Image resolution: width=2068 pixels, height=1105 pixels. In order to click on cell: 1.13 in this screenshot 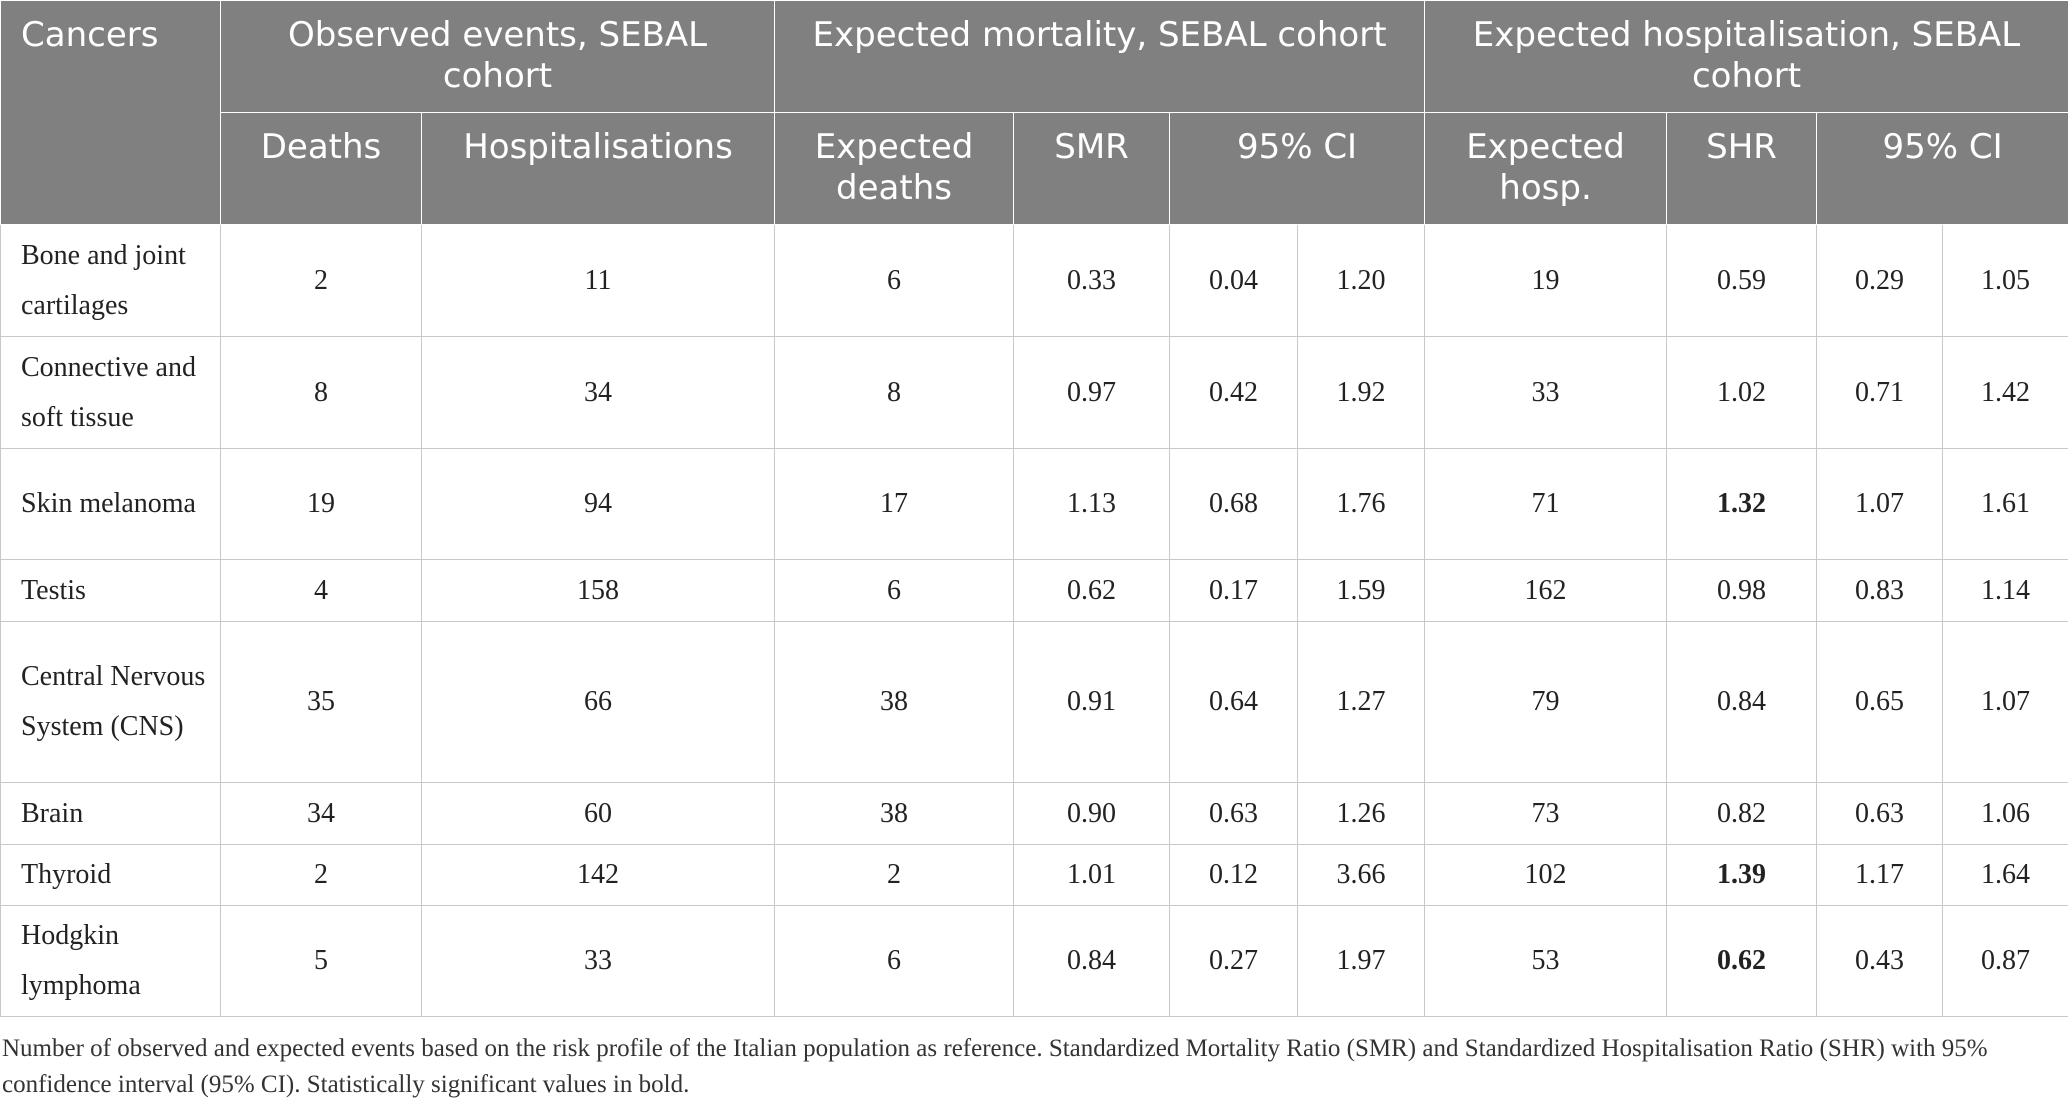, I will do `click(1092, 504)`.